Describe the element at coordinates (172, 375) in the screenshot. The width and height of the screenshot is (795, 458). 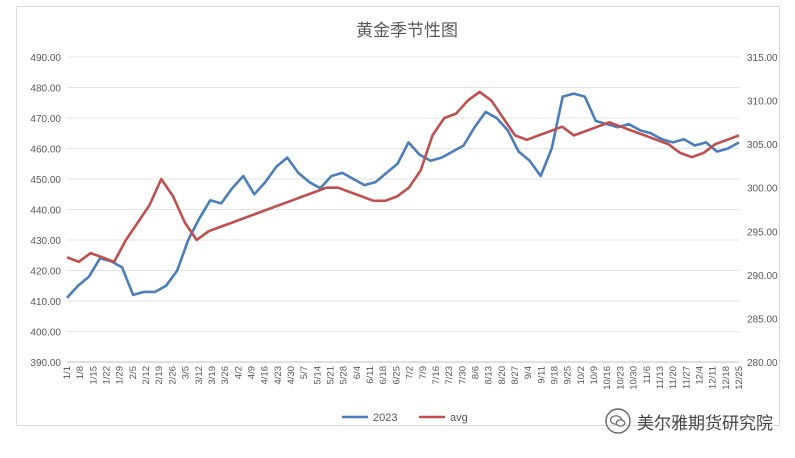
I see `x-tick-label: 2/26` at that location.